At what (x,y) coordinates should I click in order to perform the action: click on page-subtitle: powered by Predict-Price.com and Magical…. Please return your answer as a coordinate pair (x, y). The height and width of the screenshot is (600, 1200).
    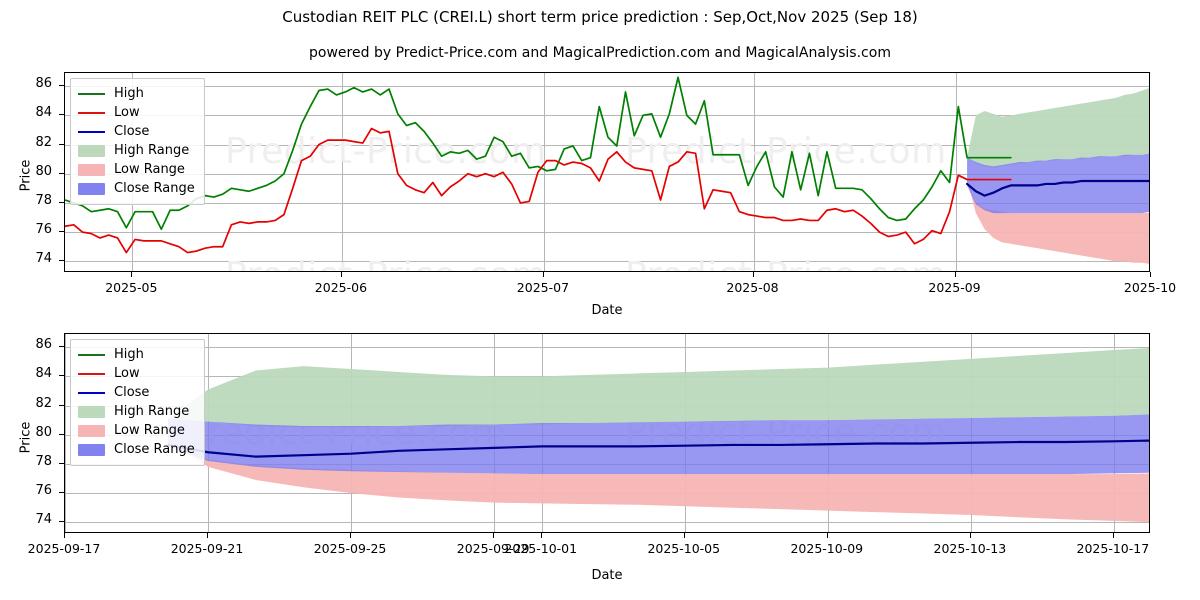
    Looking at the image, I should click on (600, 53).